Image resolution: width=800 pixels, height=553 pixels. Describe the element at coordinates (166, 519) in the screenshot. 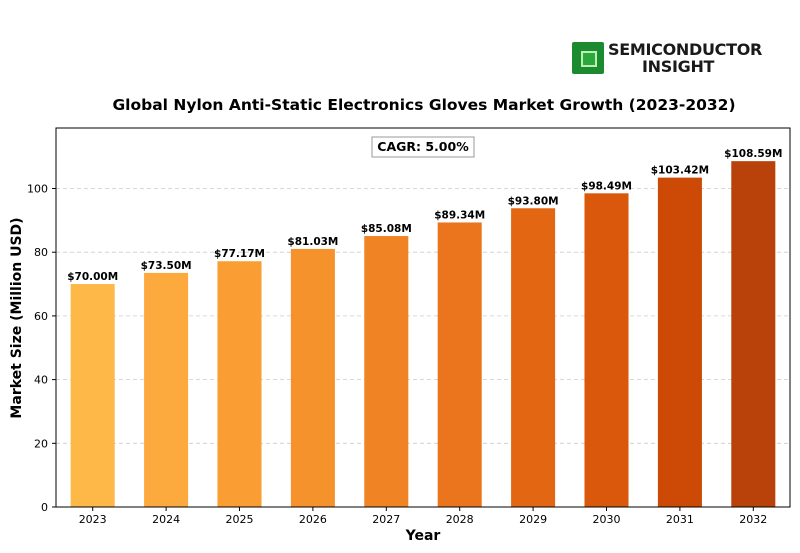

I see `x-tick-label: 2024` at that location.